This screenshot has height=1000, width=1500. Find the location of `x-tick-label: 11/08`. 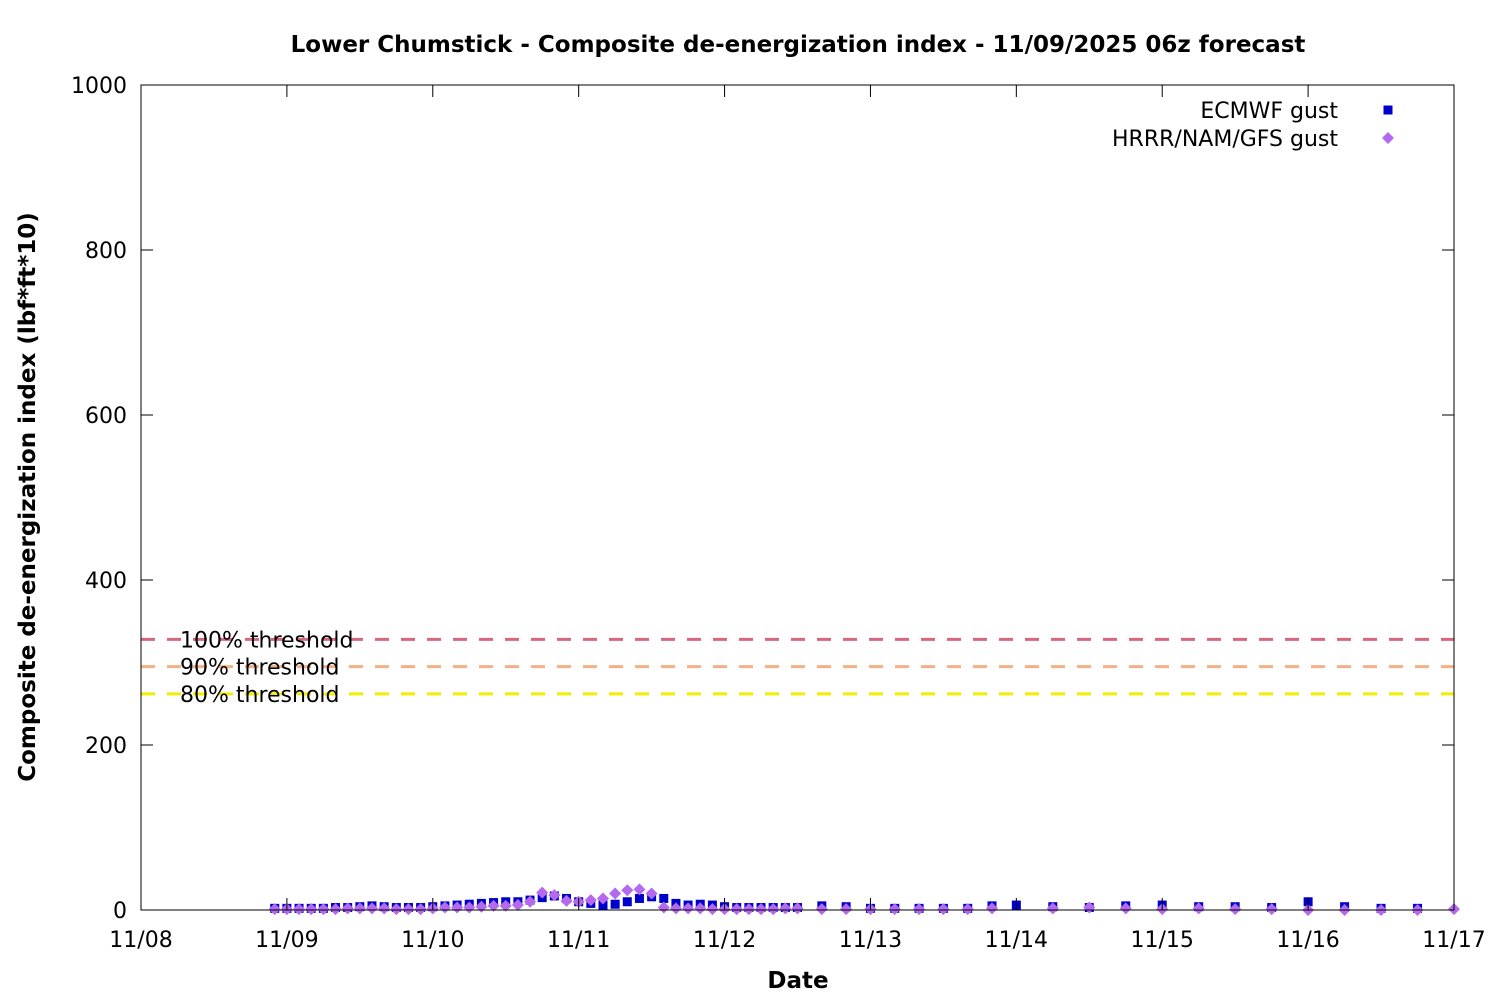

x-tick-label: 11/08 is located at coordinates (140, 940).